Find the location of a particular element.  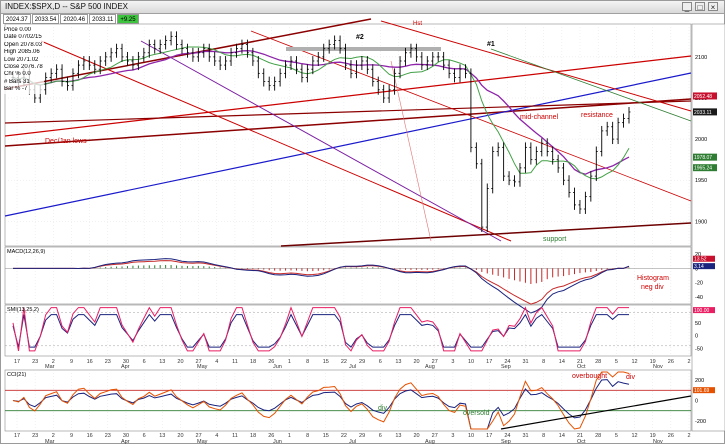

x-month-label: Apr is located at coordinates (125, 367).